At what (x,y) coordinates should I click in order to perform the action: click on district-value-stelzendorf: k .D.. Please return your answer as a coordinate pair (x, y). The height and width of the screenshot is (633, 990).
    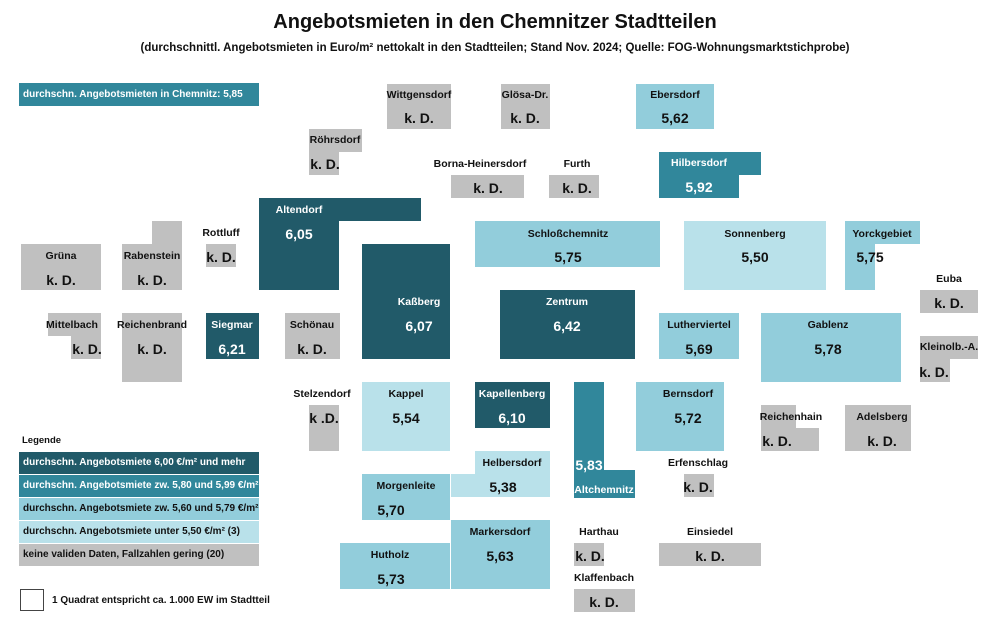
    Looking at the image, I should click on (324, 418).